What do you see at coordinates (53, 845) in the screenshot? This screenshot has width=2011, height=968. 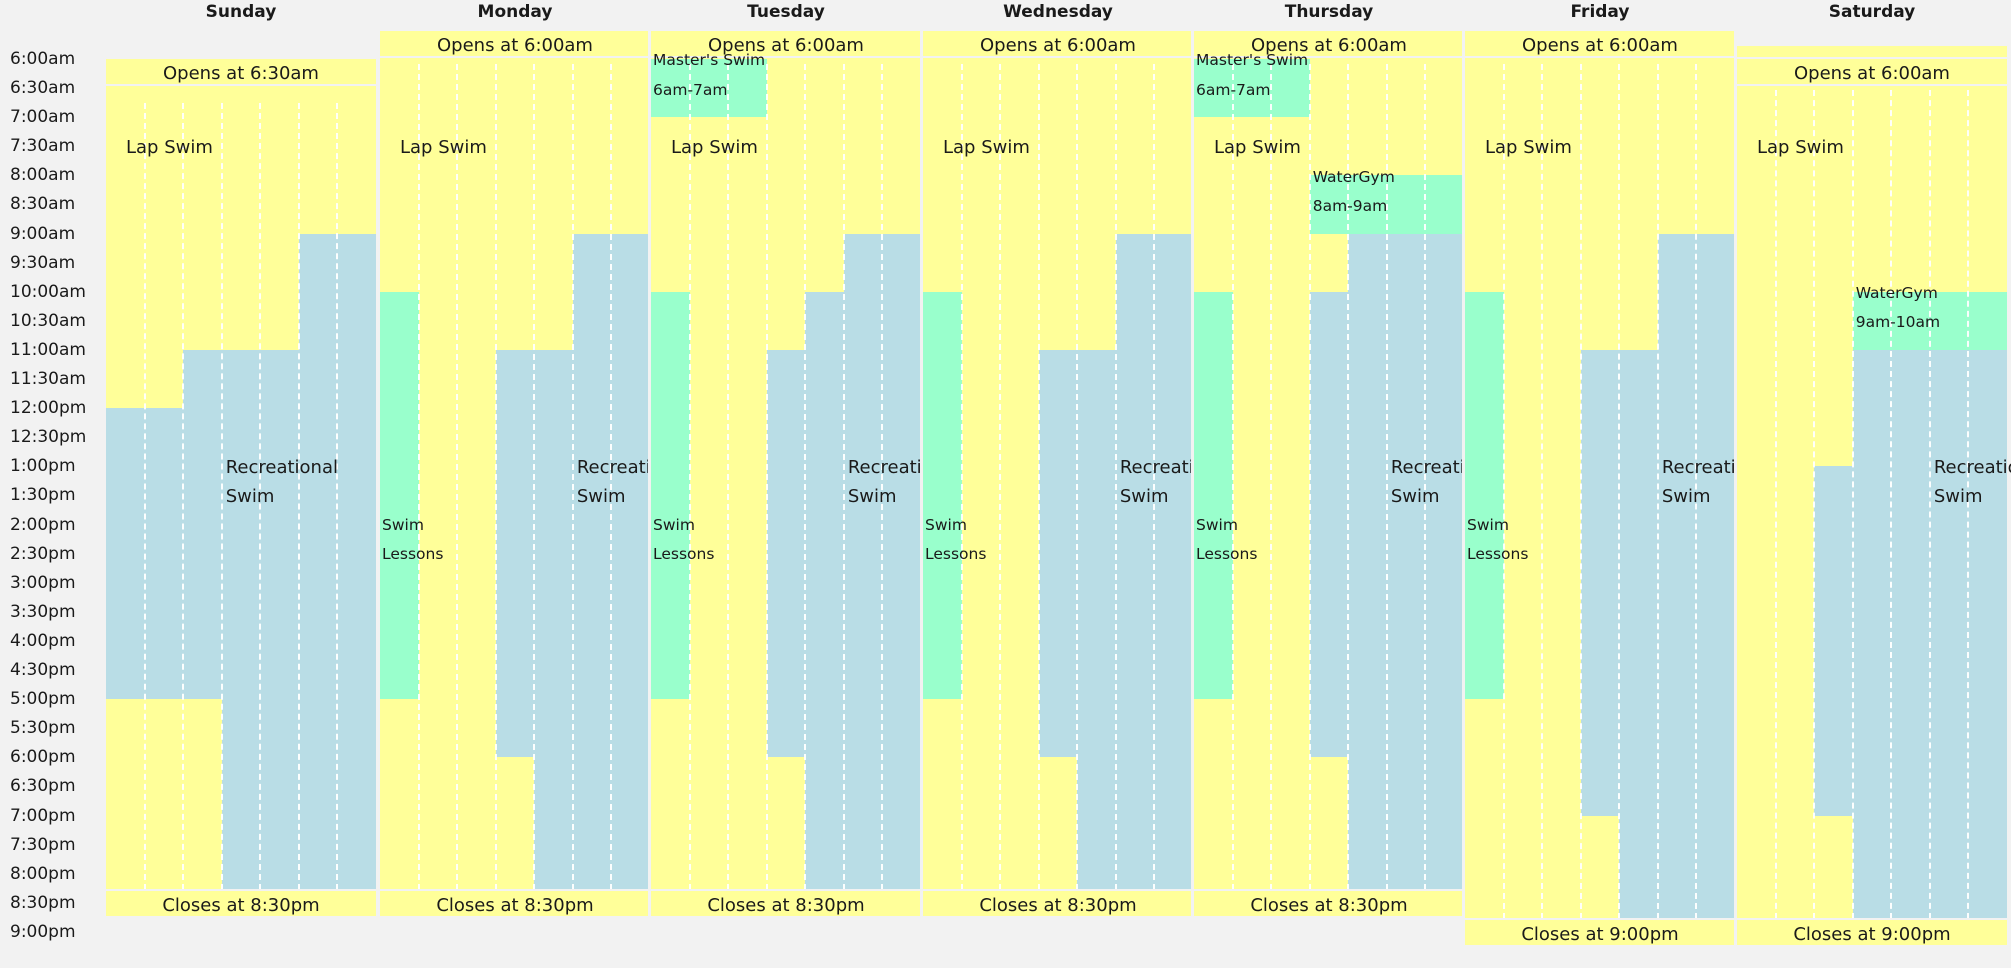 I see `time-label: 7:30pm` at bounding box center [53, 845].